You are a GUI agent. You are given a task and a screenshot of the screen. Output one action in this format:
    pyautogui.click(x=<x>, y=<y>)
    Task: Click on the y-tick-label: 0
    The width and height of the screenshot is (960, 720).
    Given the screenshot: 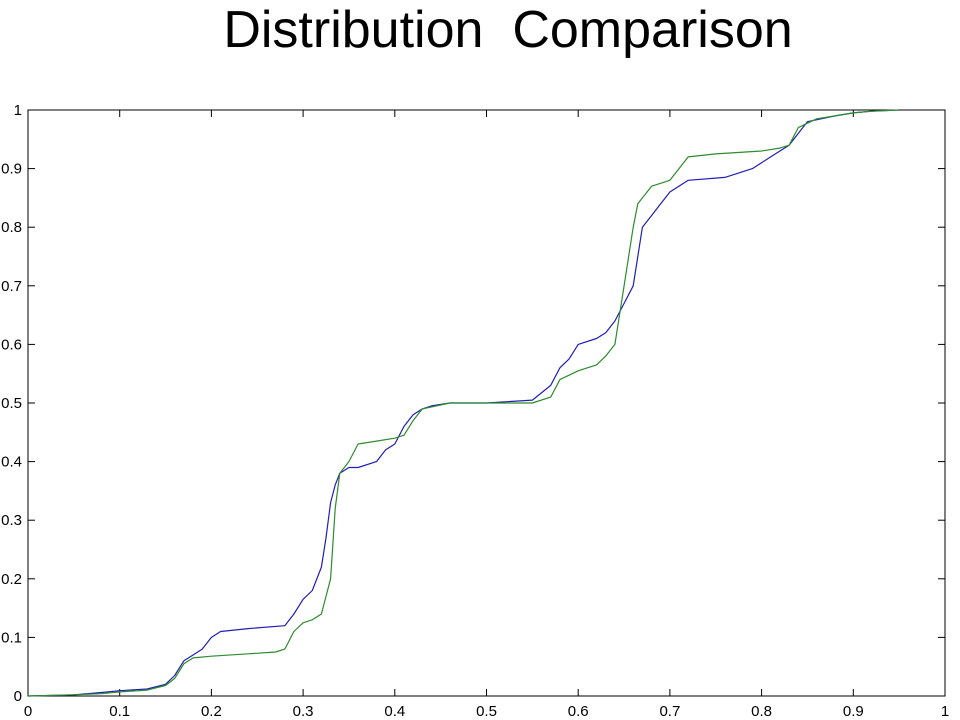 What is the action you would take?
    pyautogui.click(x=18, y=696)
    